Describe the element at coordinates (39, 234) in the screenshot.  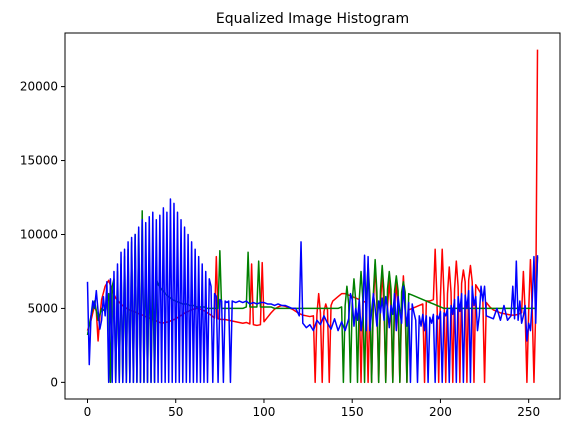
I see `y-tick-label-2: 10000` at that location.